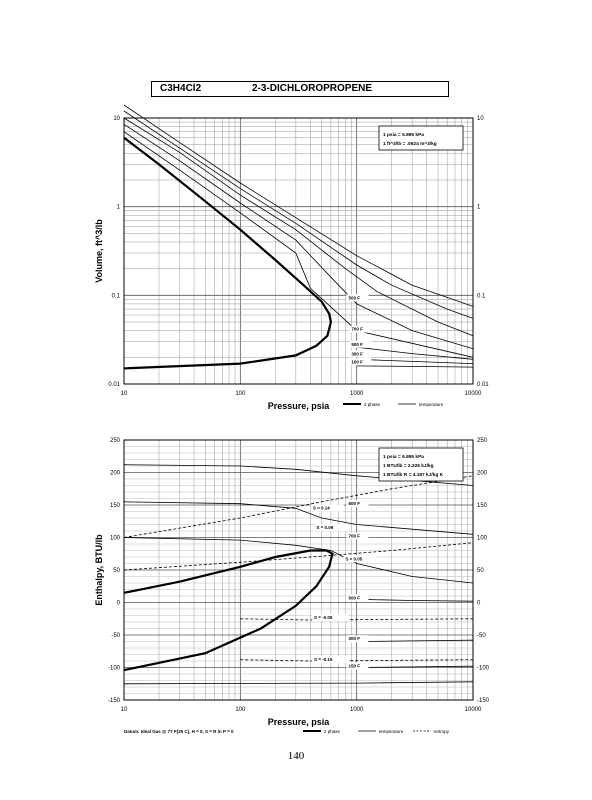  What do you see at coordinates (115, 506) in the screenshot?
I see `y-tick-label-left: 150` at bounding box center [115, 506].